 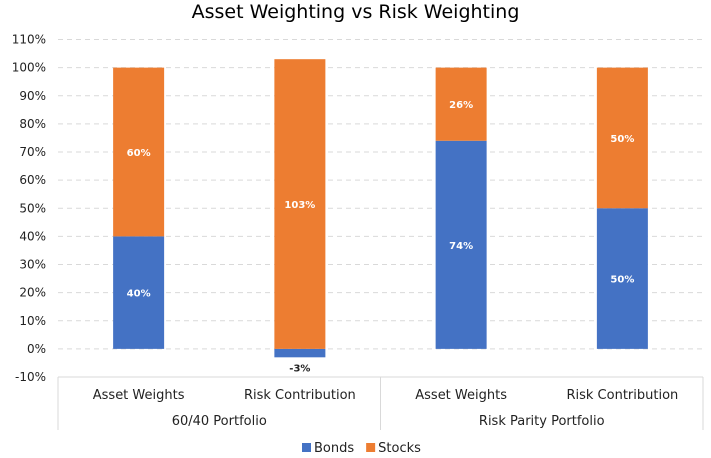 I want to click on data-label: 103%, so click(x=299, y=205).